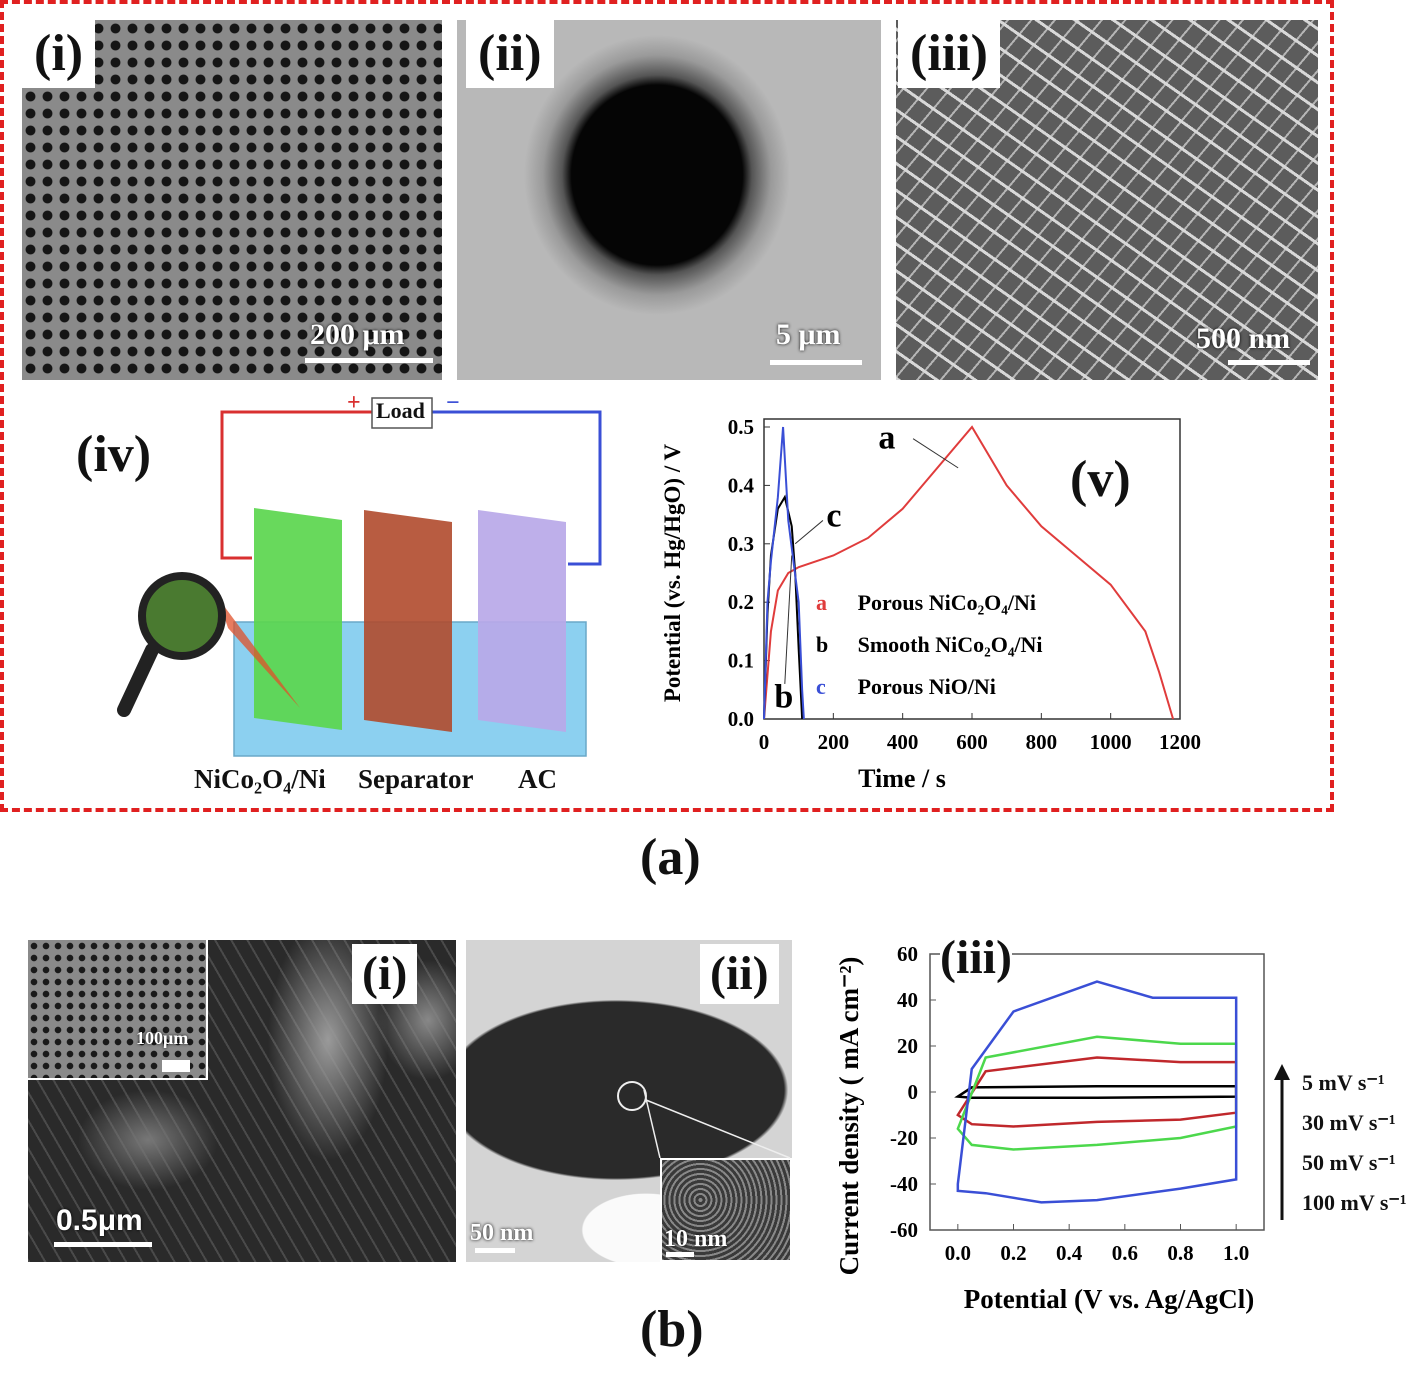  What do you see at coordinates (1013, 1253) in the screenshot?
I see `x-tick-label: 0.2` at bounding box center [1013, 1253].